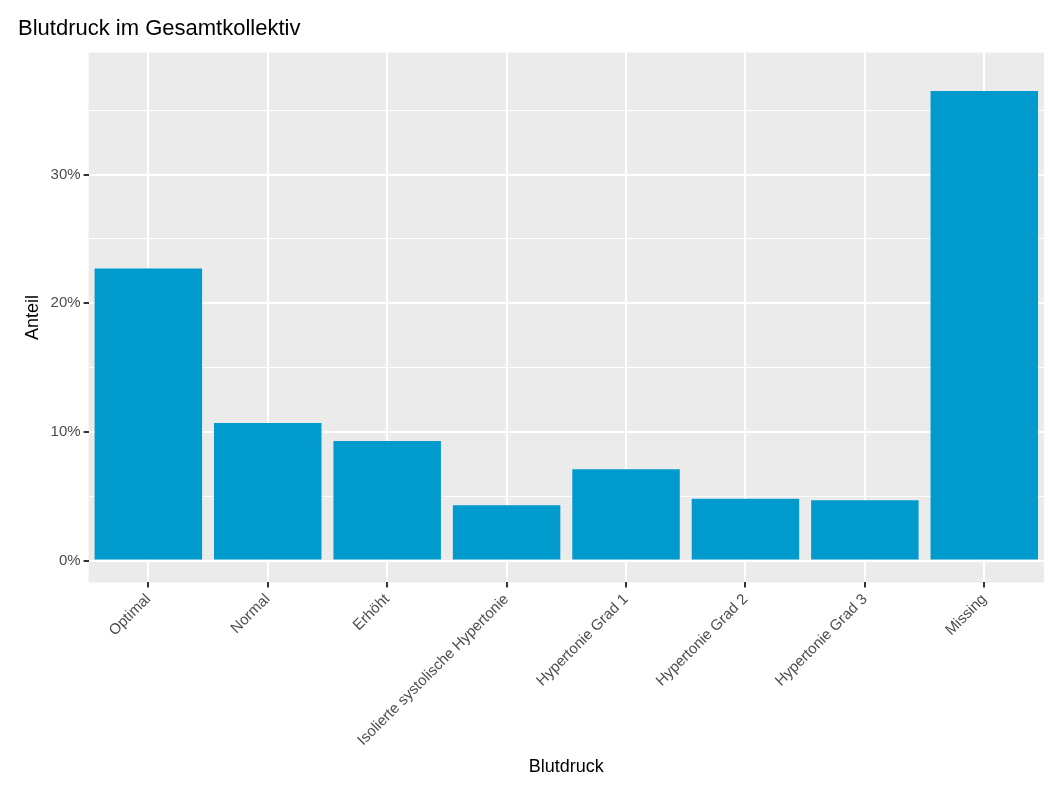  Describe the element at coordinates (159, 28) in the screenshot. I see `chart-title: Blutdruck im Gesamtkollektiv` at that location.